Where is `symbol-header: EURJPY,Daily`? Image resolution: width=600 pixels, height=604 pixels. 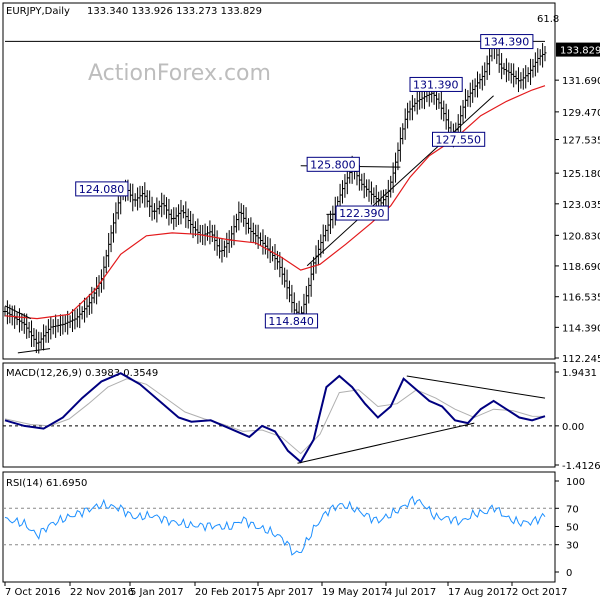
symbol-header: EURJPY,Daily is located at coordinates (38, 11).